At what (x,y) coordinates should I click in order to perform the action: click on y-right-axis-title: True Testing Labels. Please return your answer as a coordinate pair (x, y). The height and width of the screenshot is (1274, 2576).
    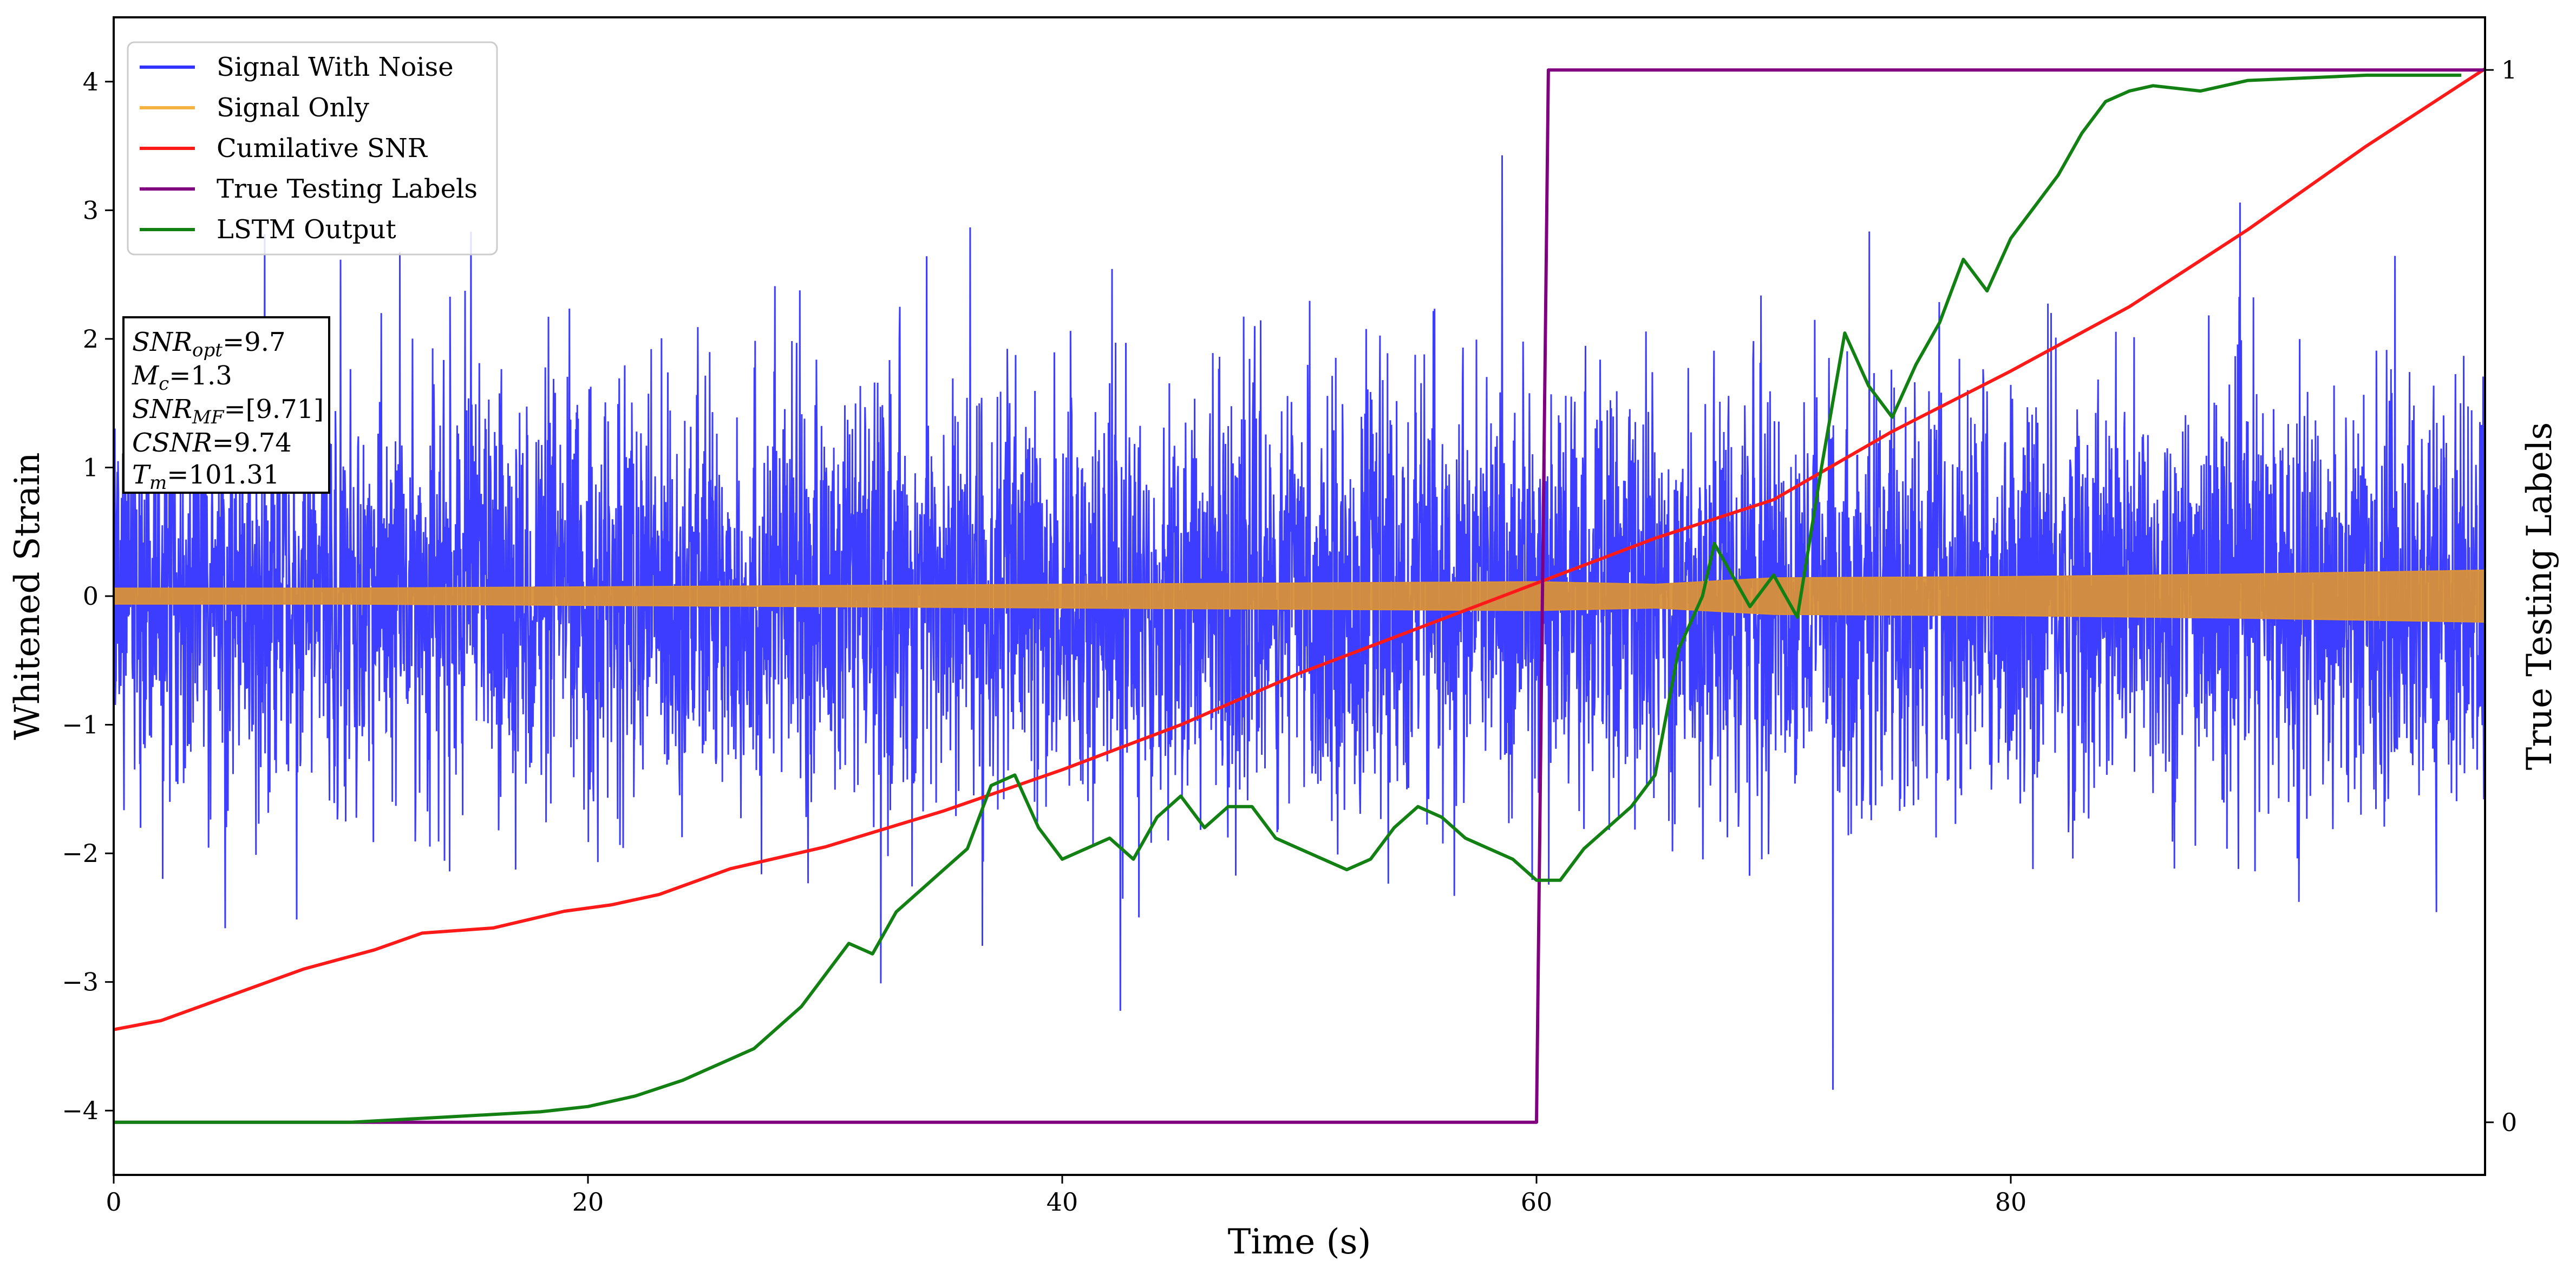
    Looking at the image, I should click on (2540, 596).